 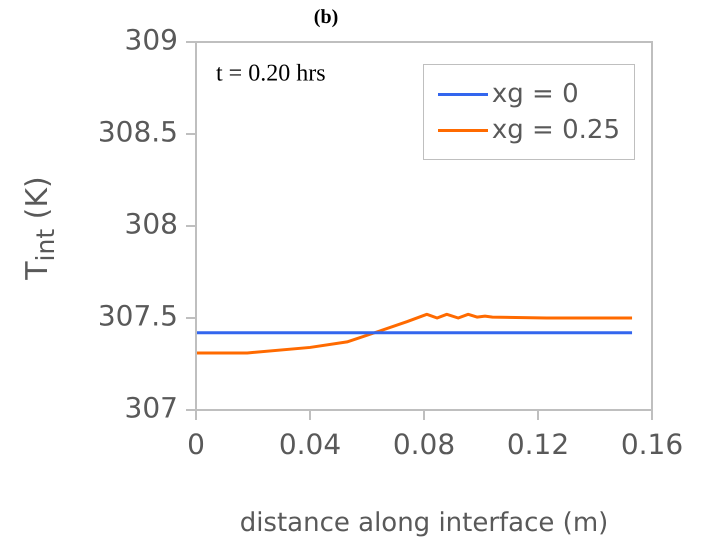 I want to click on annotation: t = 0.20 hrs, so click(x=271, y=73).